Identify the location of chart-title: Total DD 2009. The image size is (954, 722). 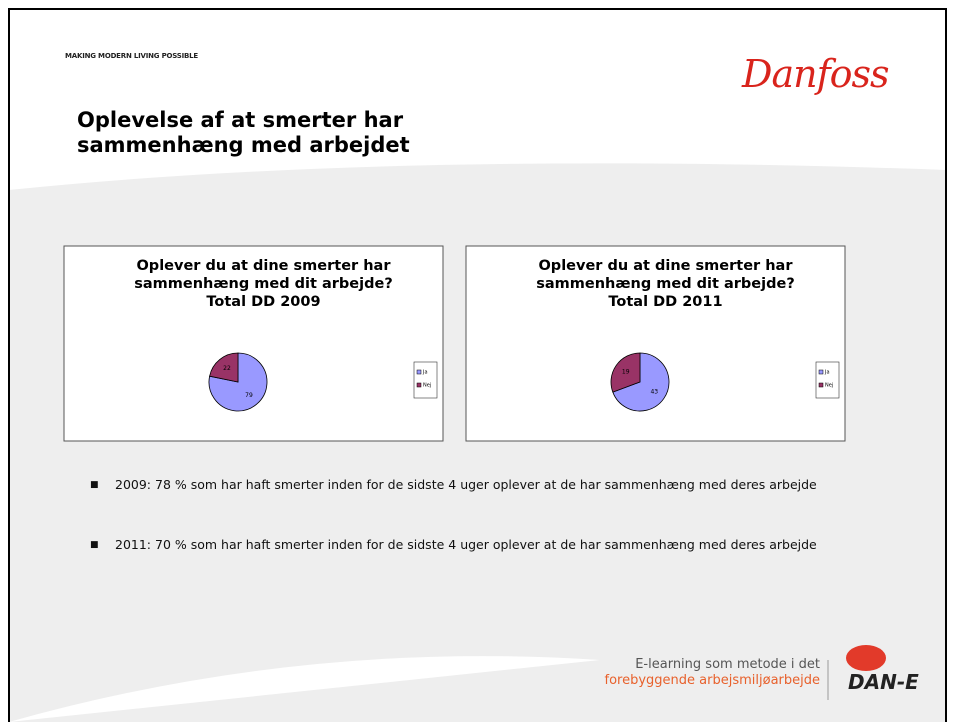
(263, 302).